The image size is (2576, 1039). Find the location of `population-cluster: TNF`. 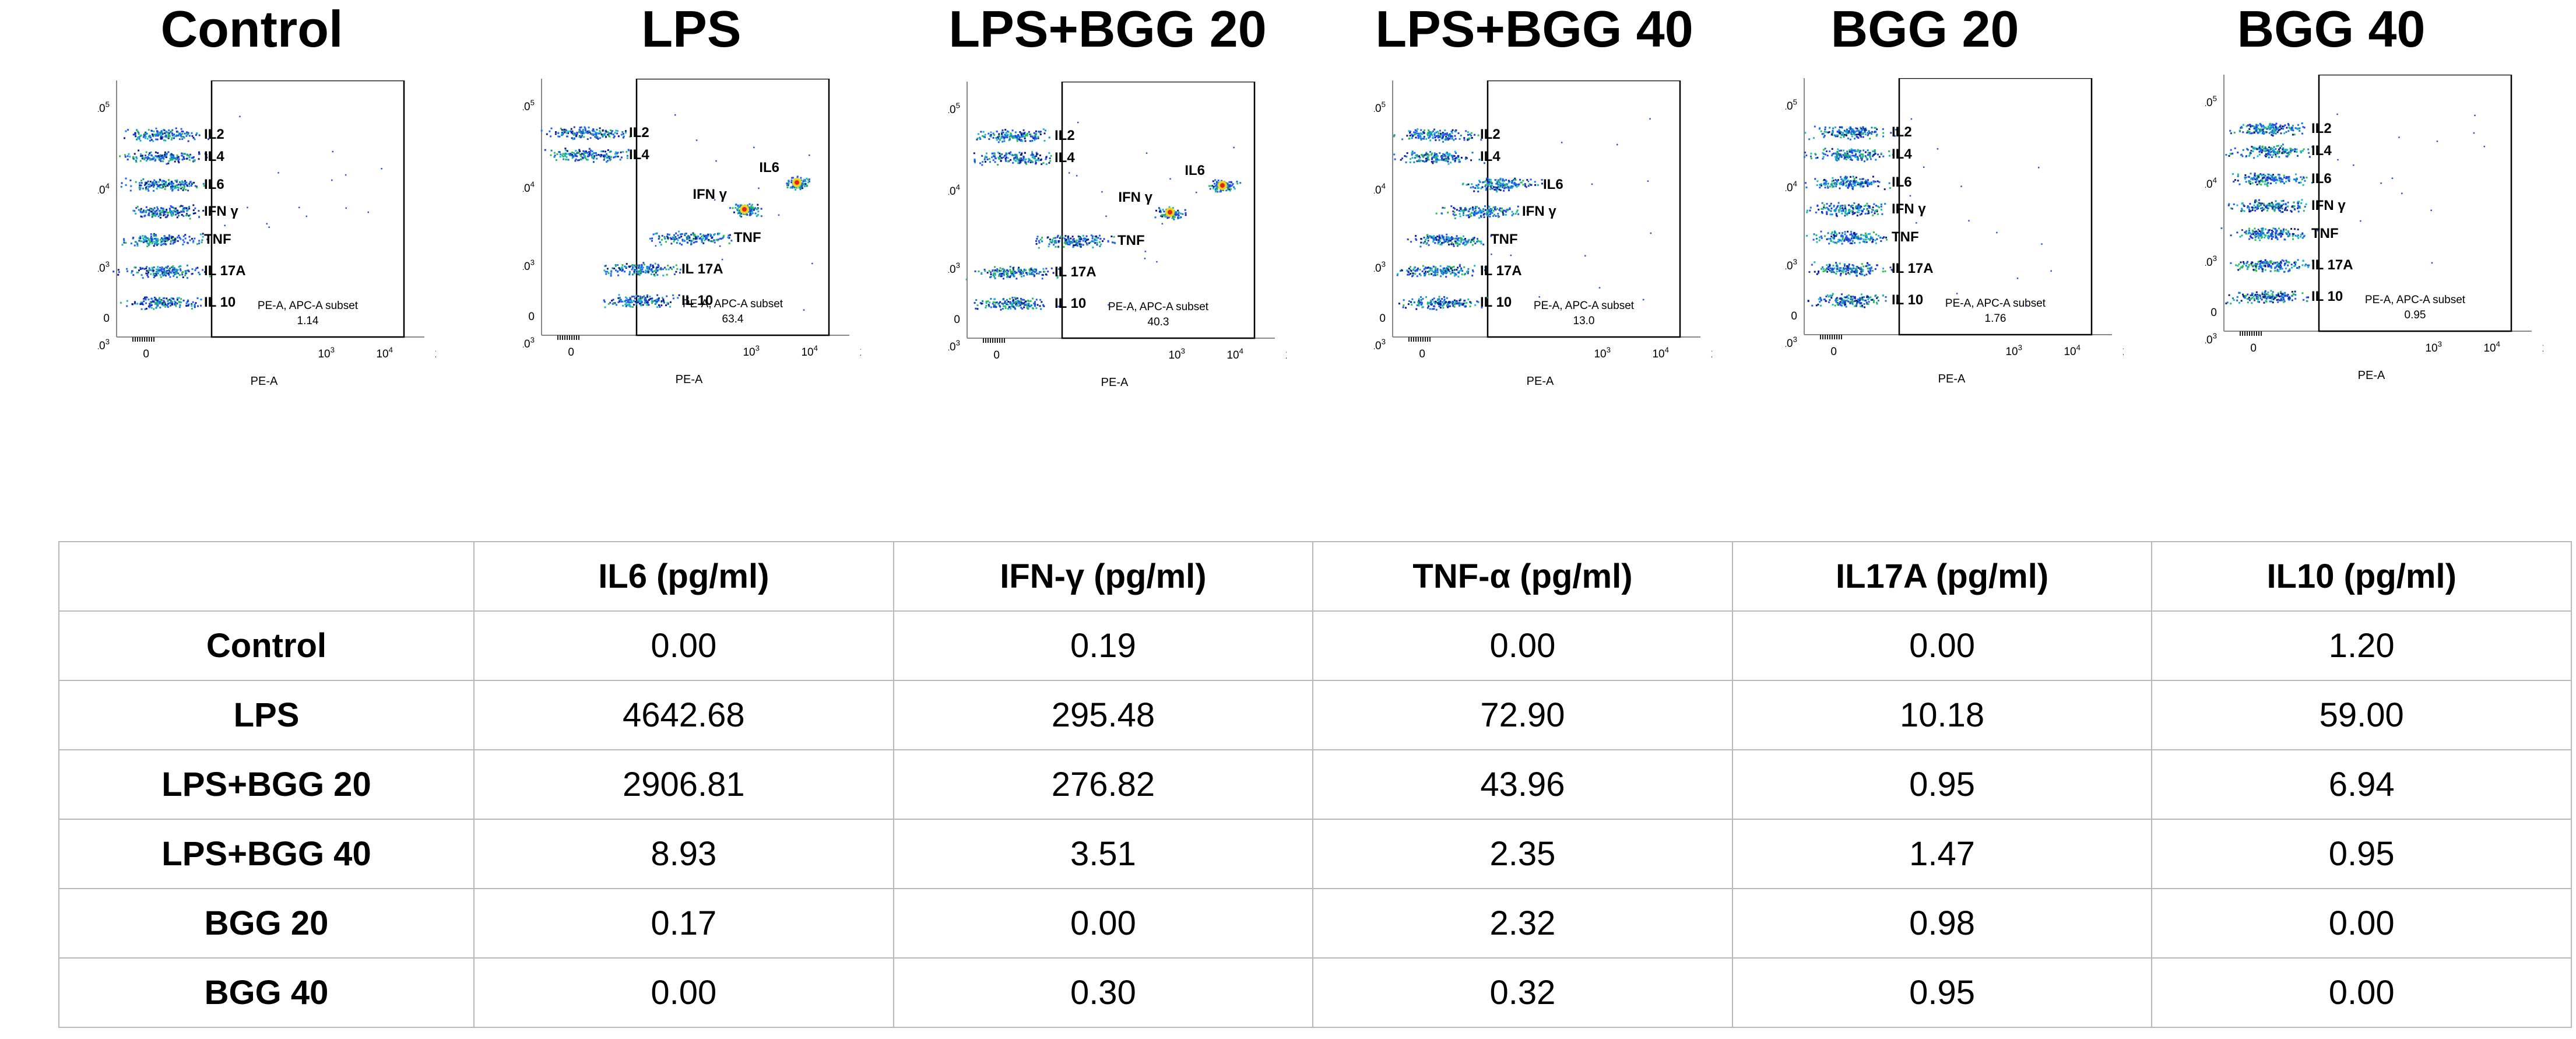

population-cluster: TNF is located at coordinates (176, 239).